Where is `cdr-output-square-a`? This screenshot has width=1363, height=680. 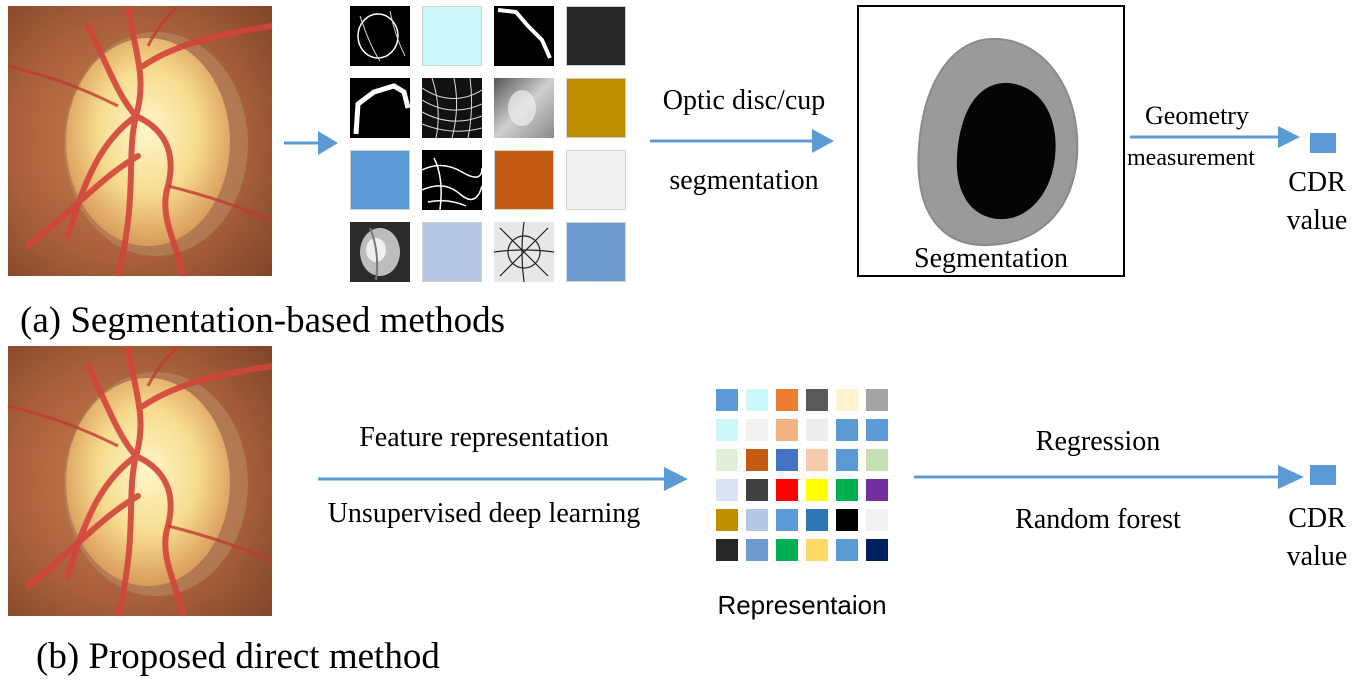 cdr-output-square-a is located at coordinates (1323, 143).